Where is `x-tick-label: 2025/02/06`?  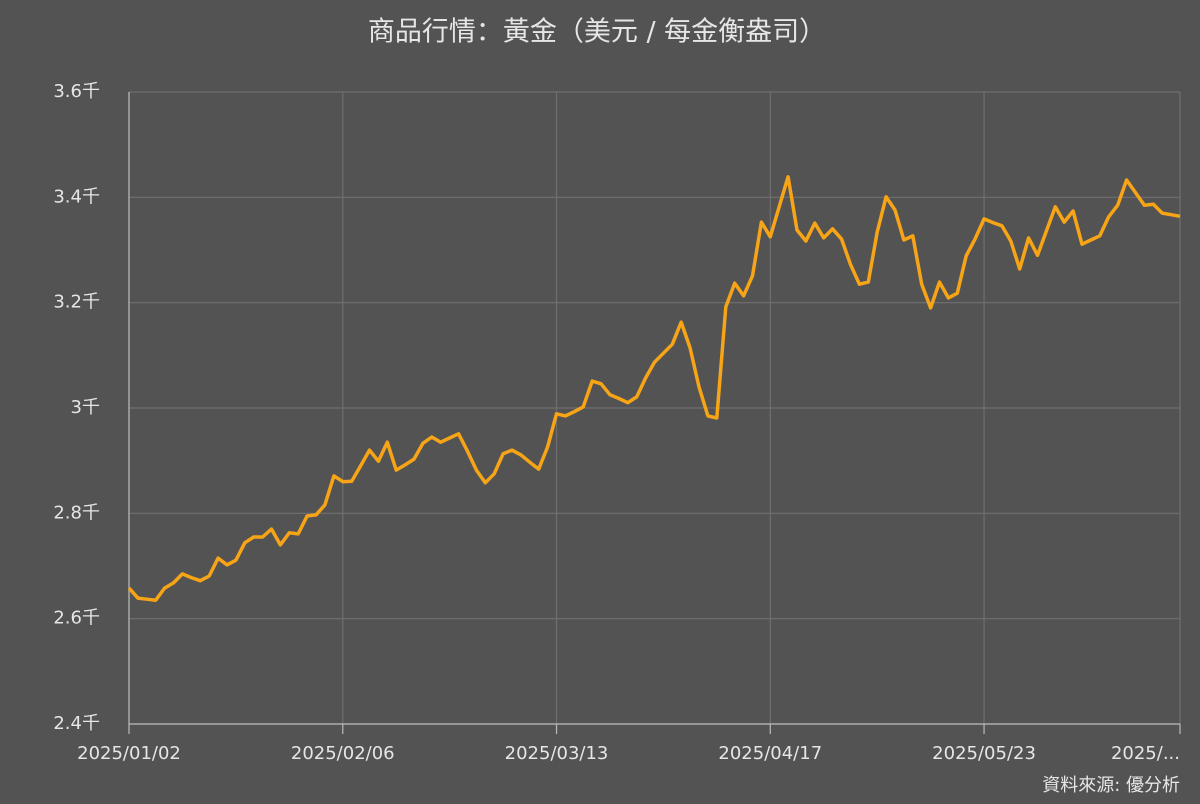 x-tick-label: 2025/02/06 is located at coordinates (343, 753).